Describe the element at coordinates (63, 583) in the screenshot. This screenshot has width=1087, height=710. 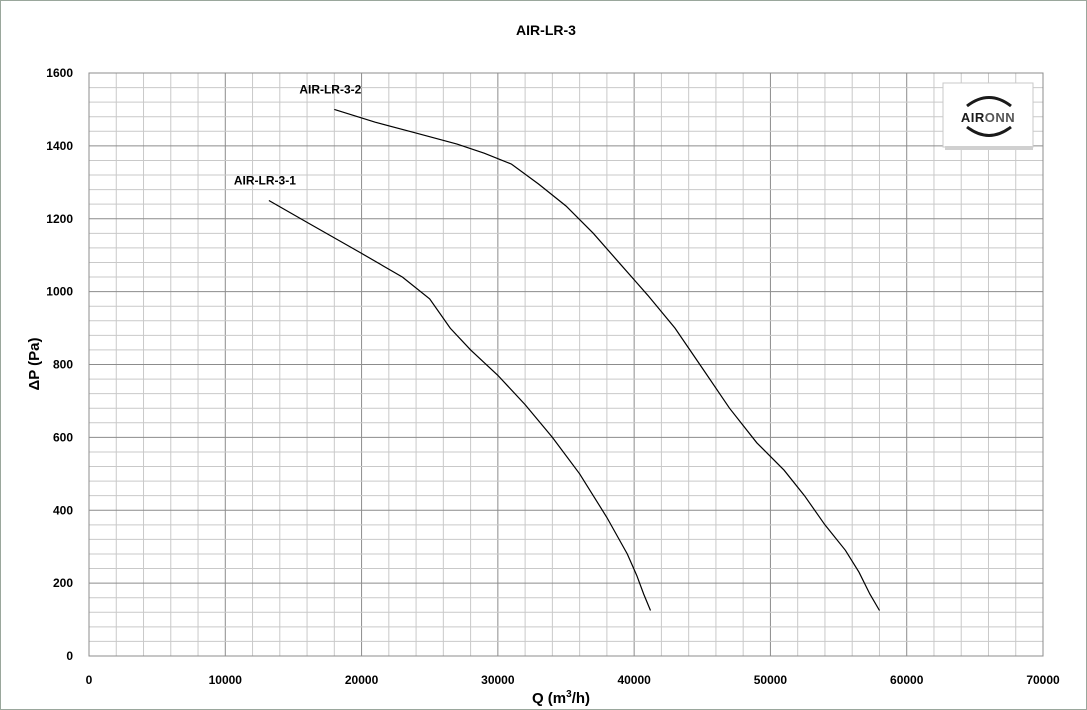
I see `y-tick-label: 200` at that location.